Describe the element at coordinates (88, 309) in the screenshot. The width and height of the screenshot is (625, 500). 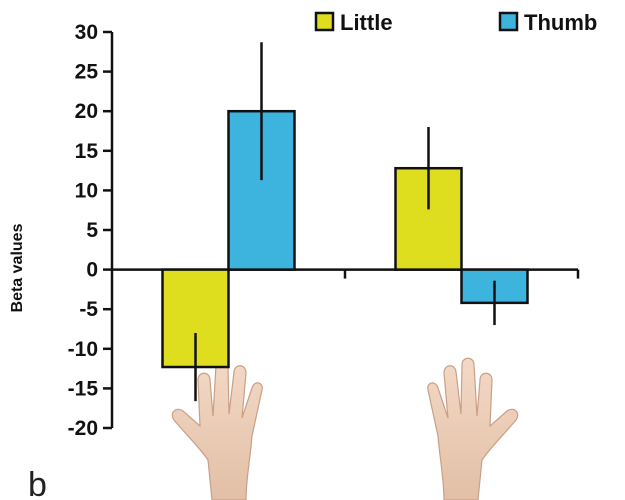
I see `y-tick-label: -5` at that location.